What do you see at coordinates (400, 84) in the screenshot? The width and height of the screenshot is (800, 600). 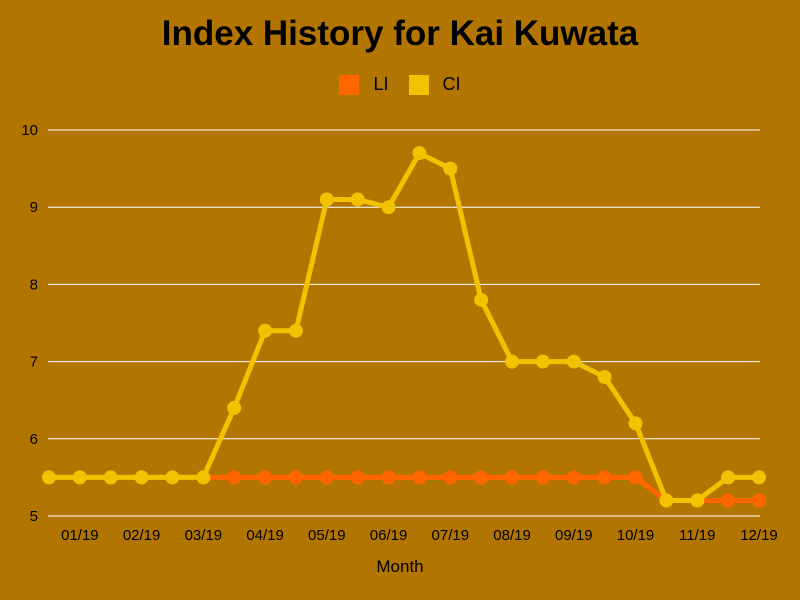 I see `legend: LI CI` at bounding box center [400, 84].